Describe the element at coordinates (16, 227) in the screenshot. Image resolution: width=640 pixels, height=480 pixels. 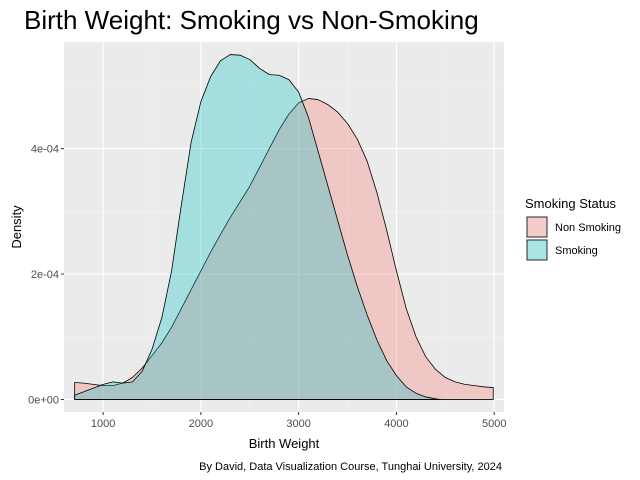
I see `y-axis-label: Density` at that location.